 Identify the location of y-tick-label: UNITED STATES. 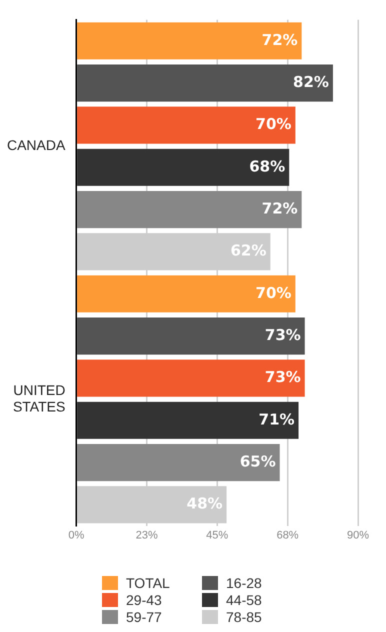
(39, 398).